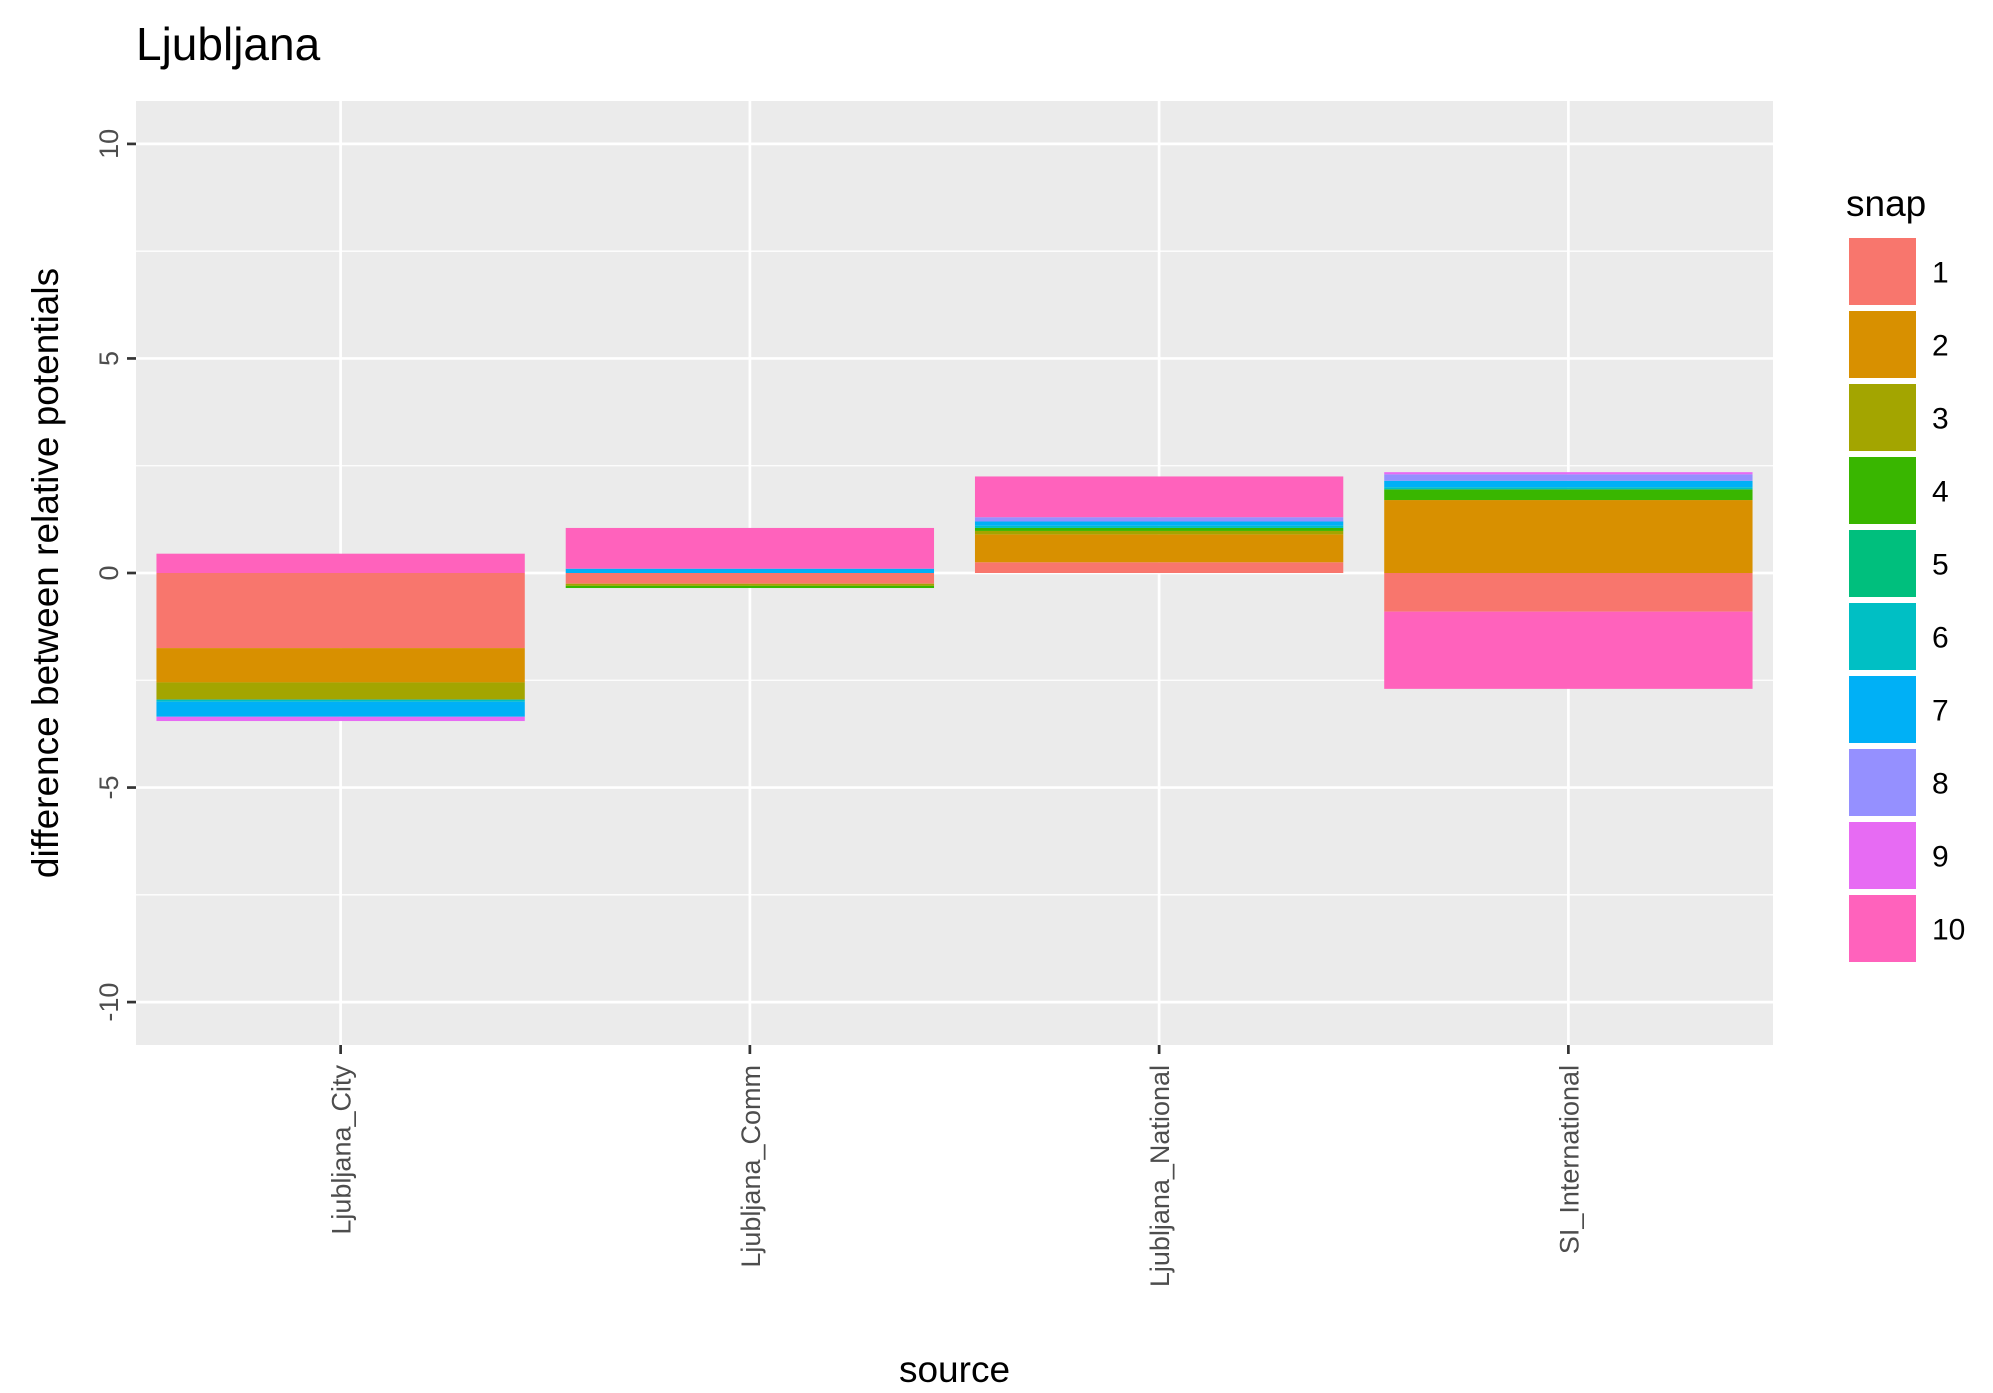 The height and width of the screenshot is (1393, 1993). I want to click on legend: snap 1 2 3 4 5 6 7 8 9 10, so click(1905, 572).